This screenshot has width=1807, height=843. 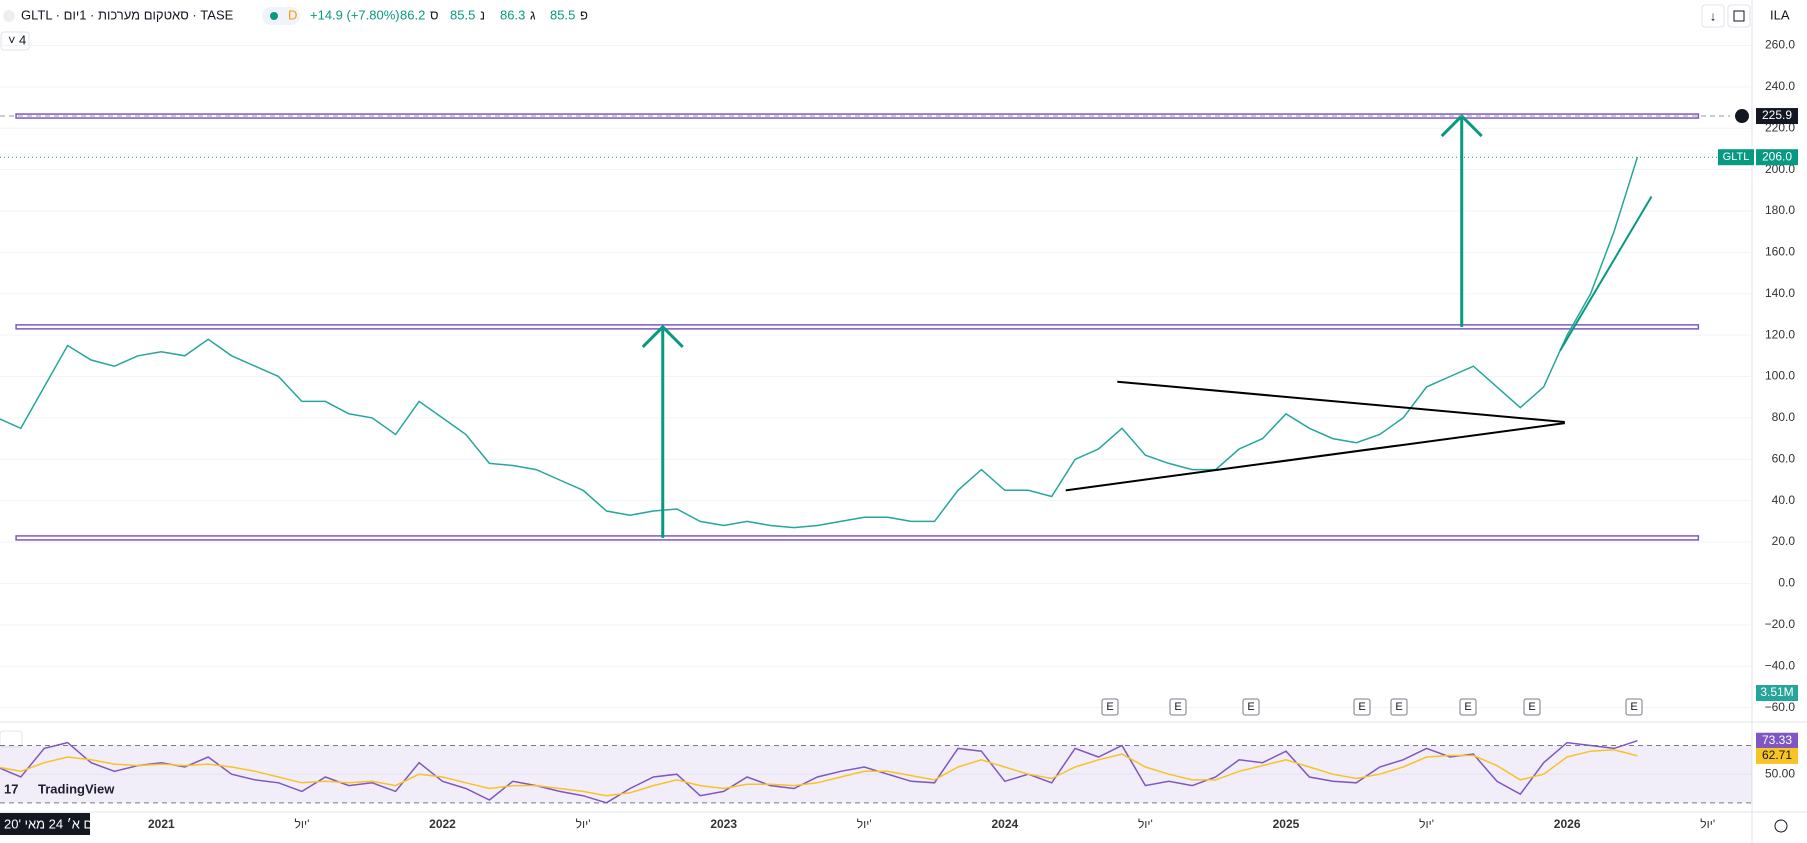 What do you see at coordinates (1780, 773) in the screenshot?
I see `y-tick-label: 50.00` at bounding box center [1780, 773].